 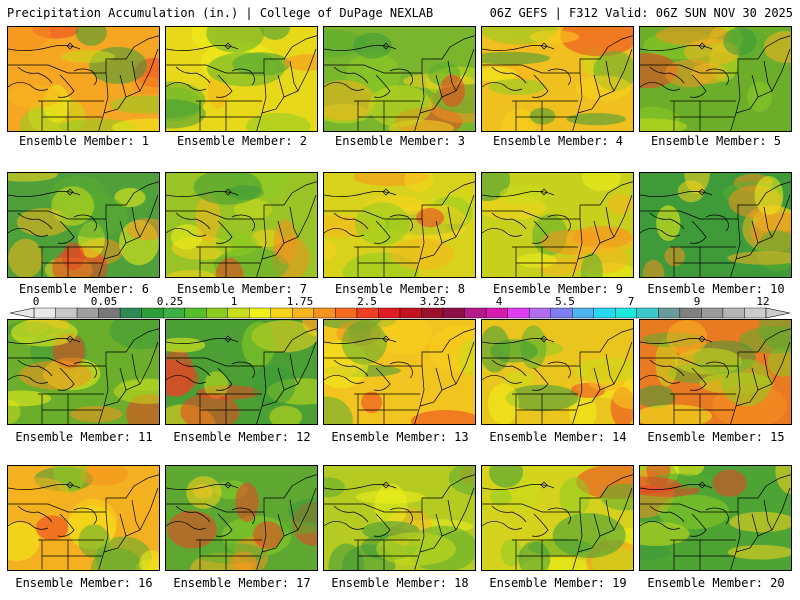 I want to click on ensemble-member-label: Ensemble Member: 5, so click(x=716, y=141).